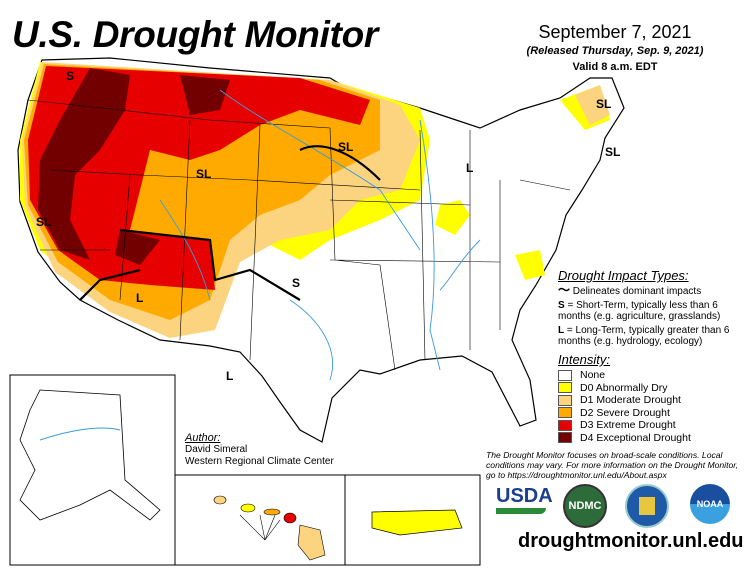 This screenshot has width=750, height=580. I want to click on delineation-icon: 〜, so click(564, 290).